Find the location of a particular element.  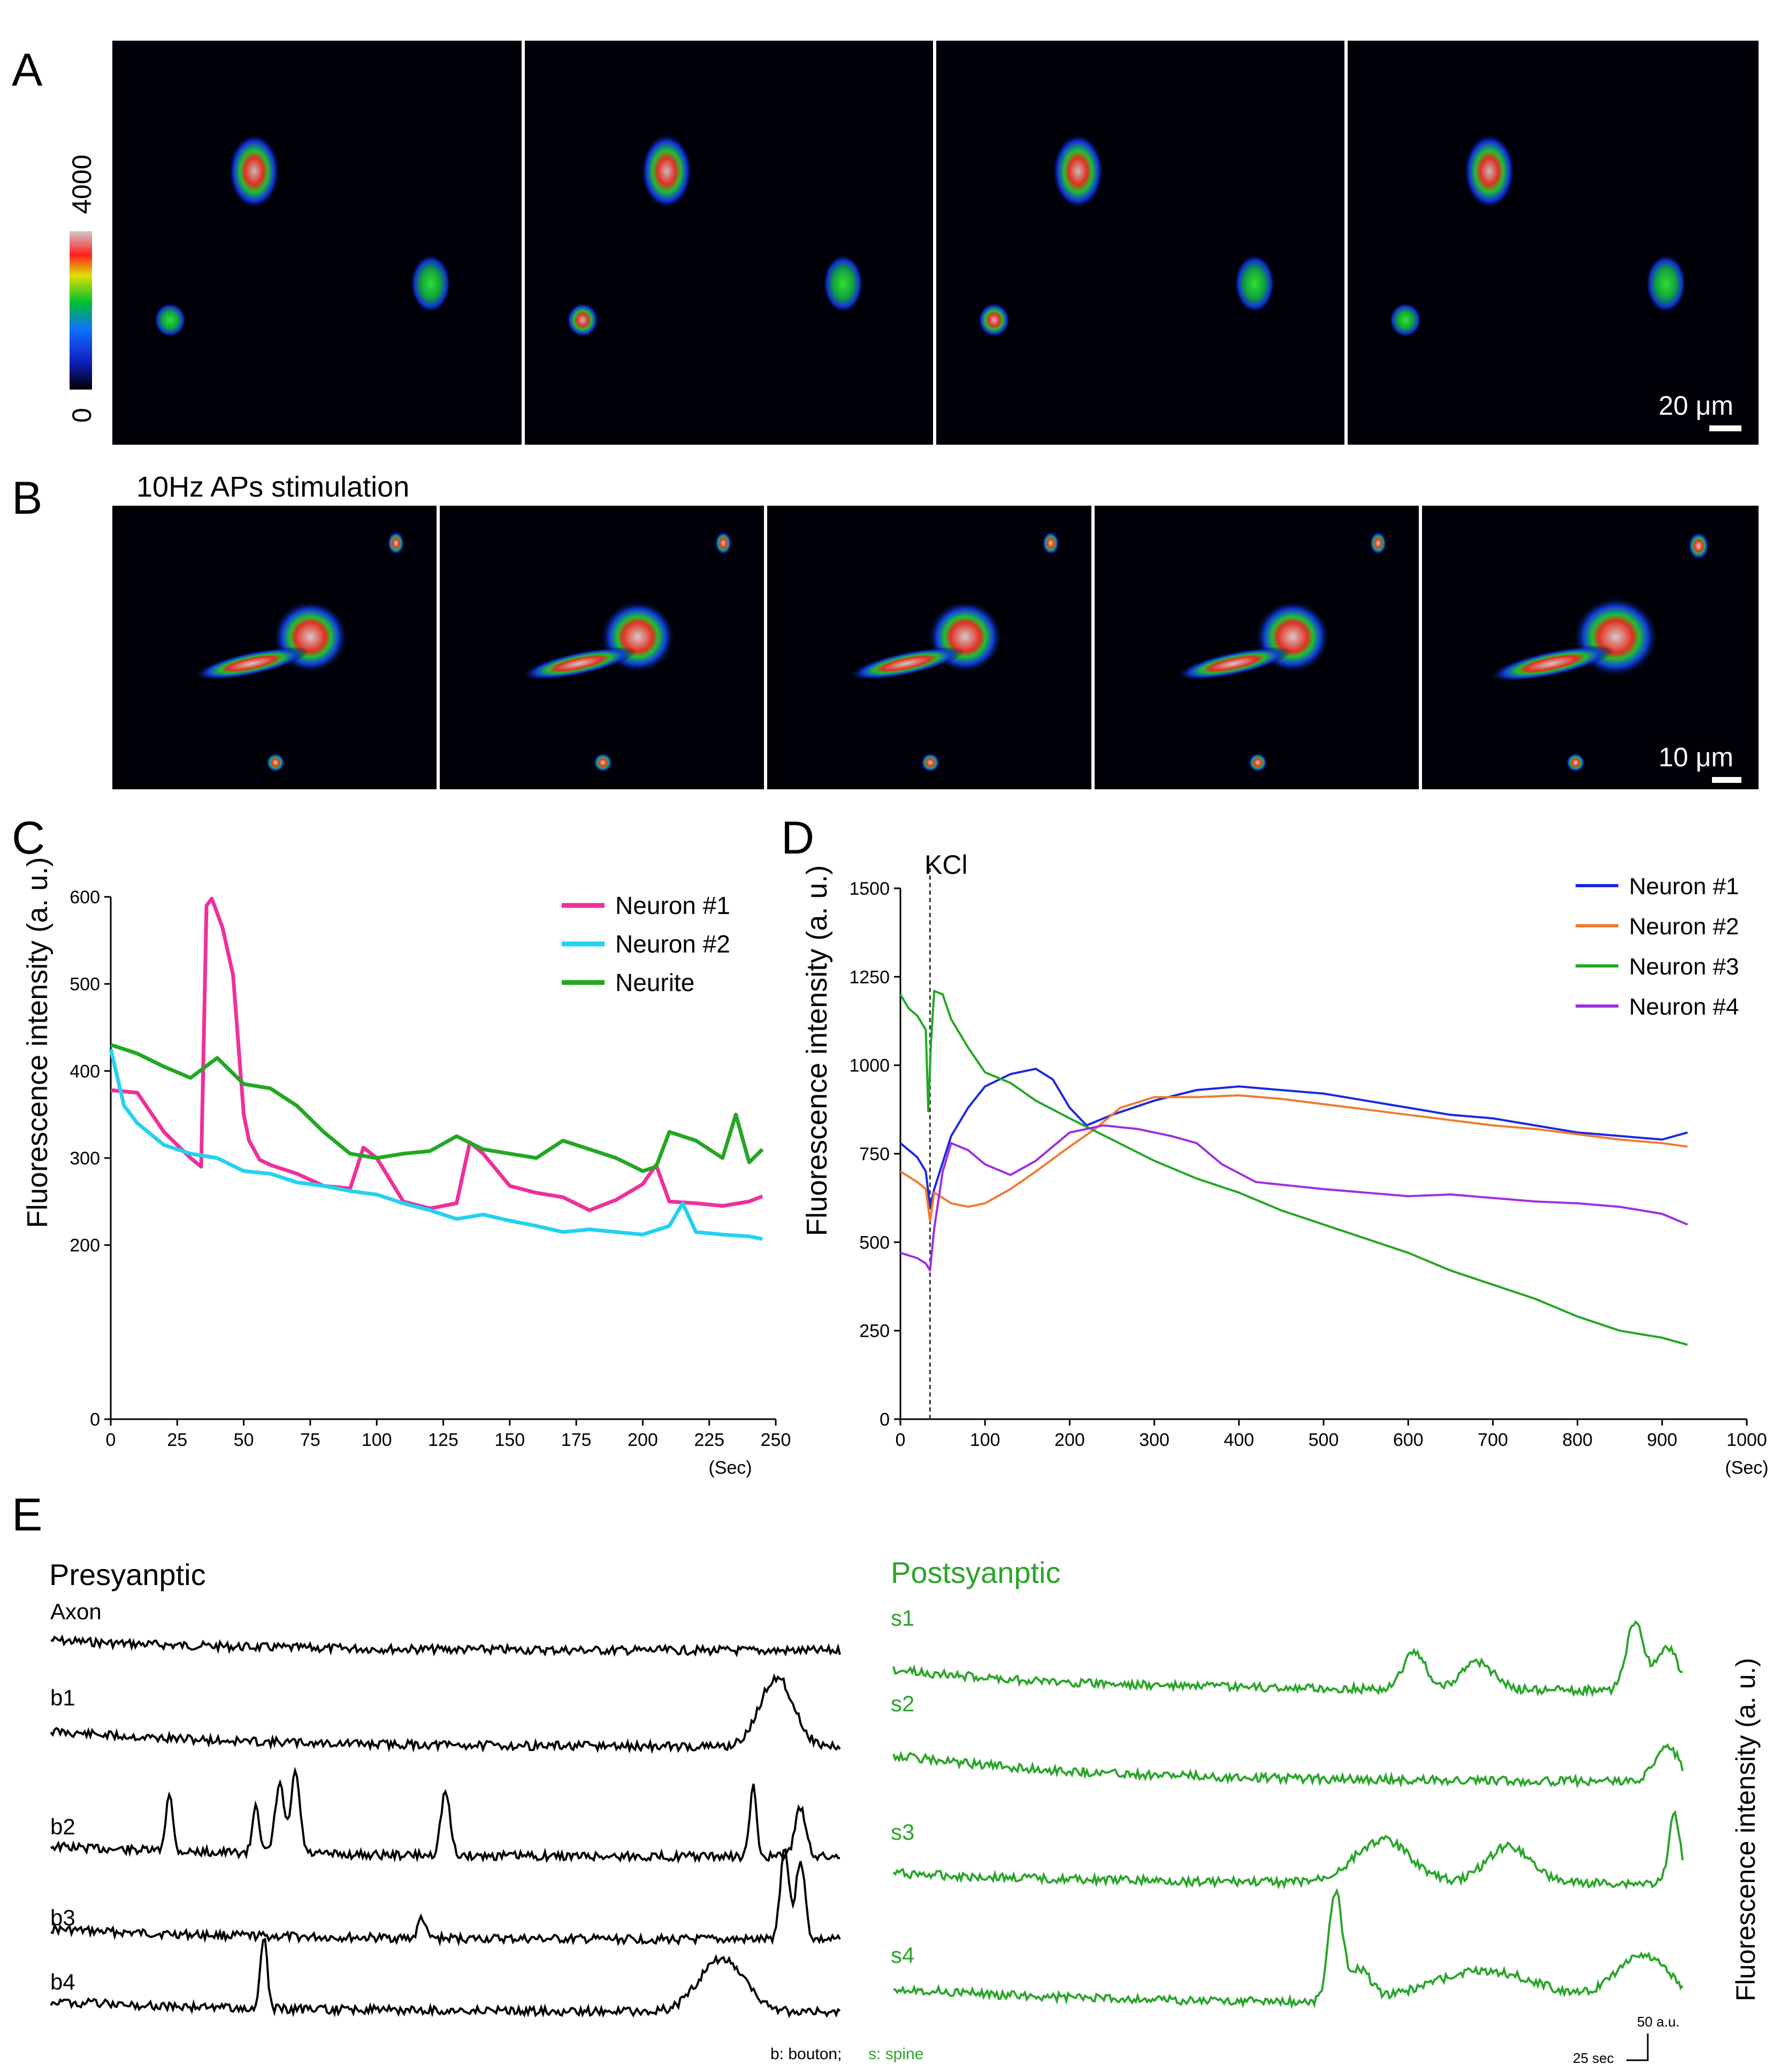

colorbar-max: 4000 is located at coordinates (82, 185).